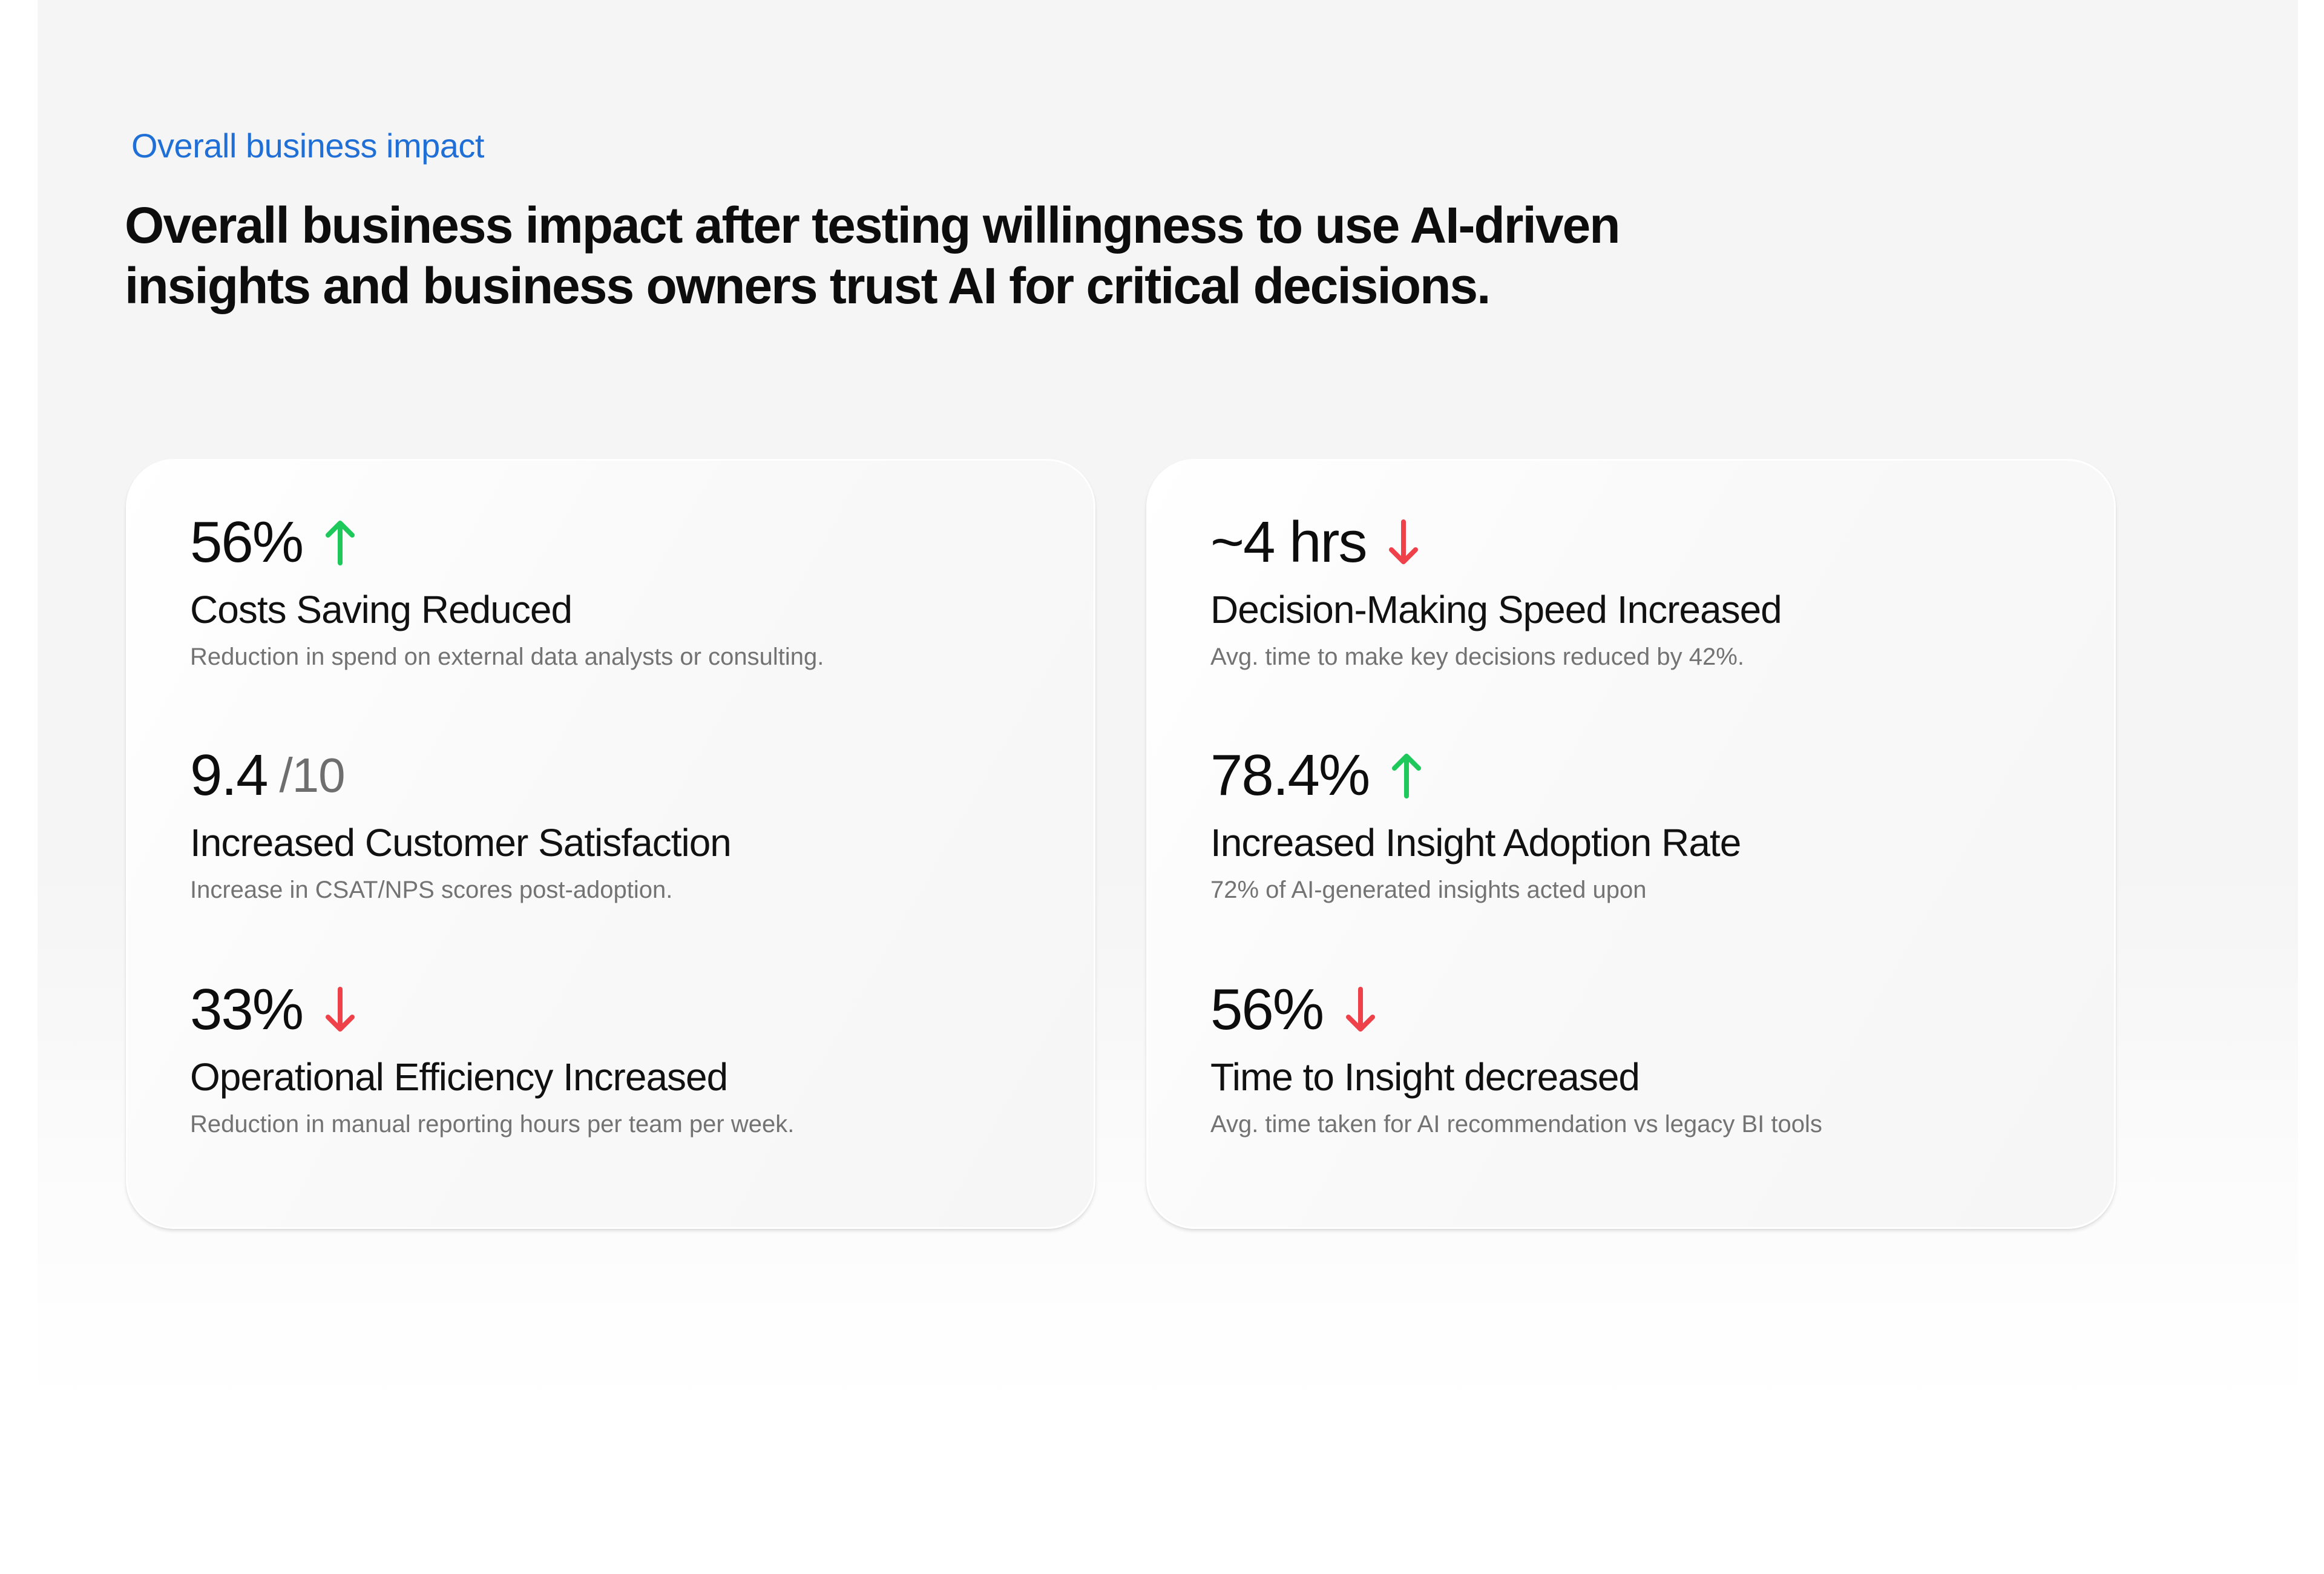  I want to click on metric-title: Increased Insight Adoption Rate, so click(1475, 842).